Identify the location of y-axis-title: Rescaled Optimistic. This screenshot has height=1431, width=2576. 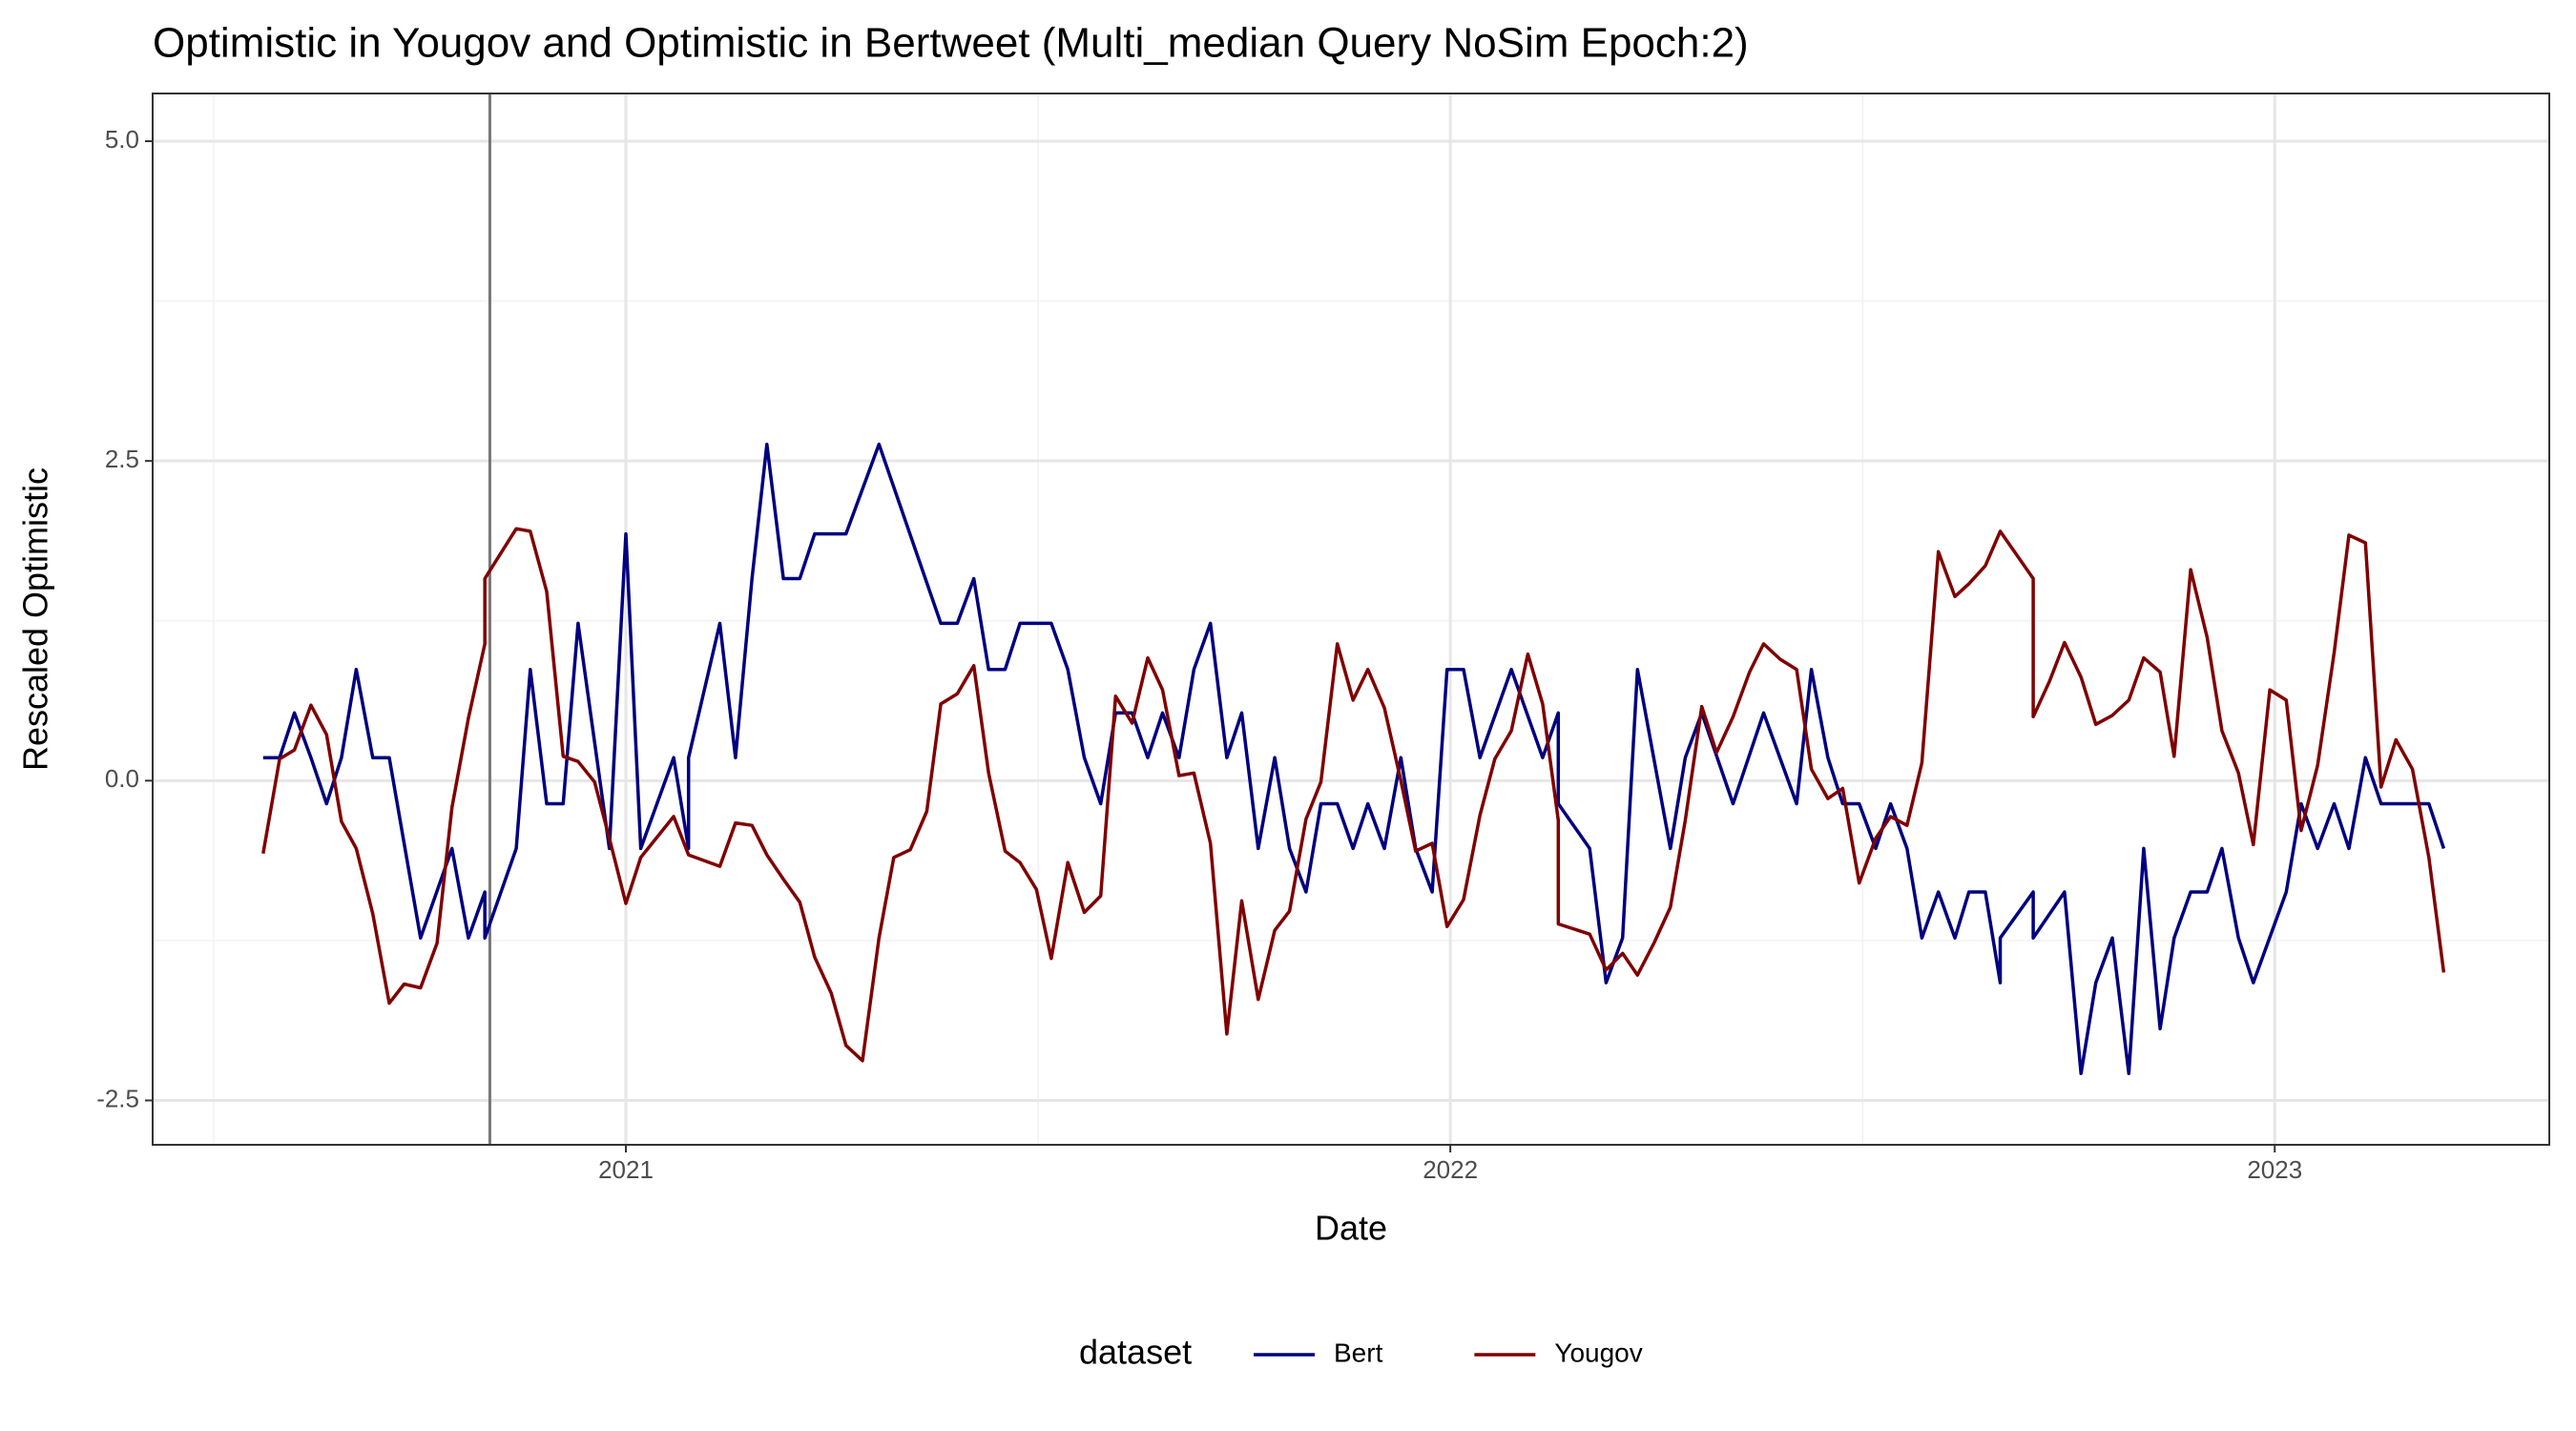
(35, 619).